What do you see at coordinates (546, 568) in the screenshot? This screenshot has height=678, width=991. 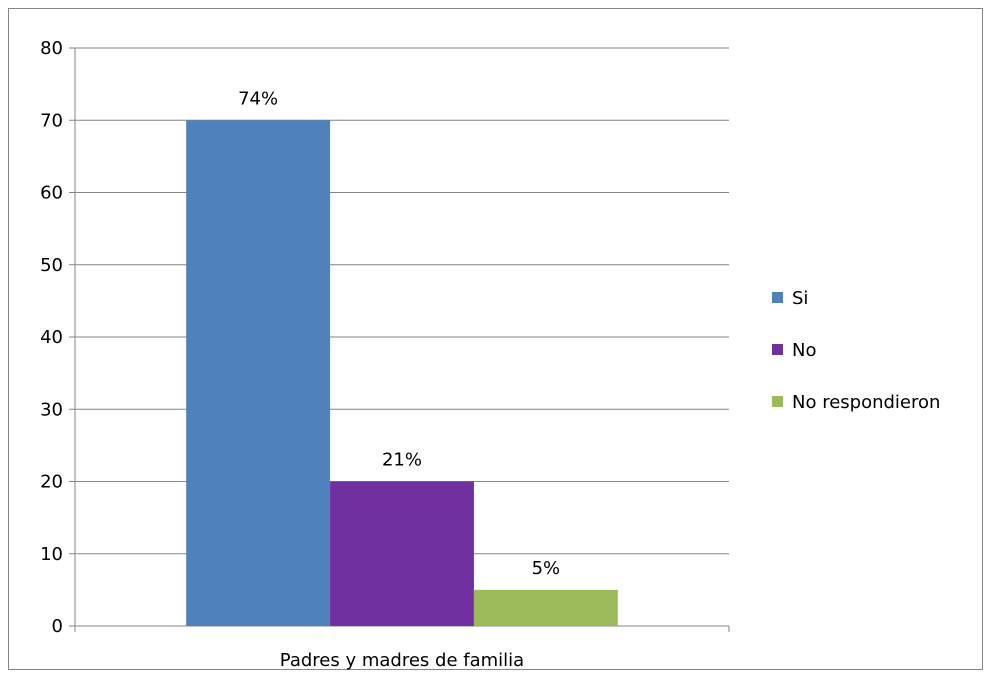 I see `data-label: 5%` at bounding box center [546, 568].